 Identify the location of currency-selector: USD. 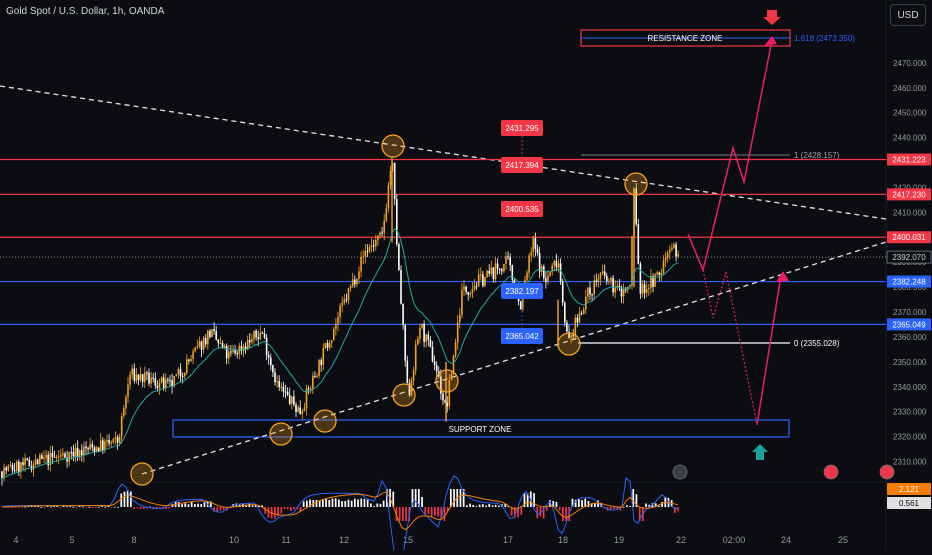
(908, 15).